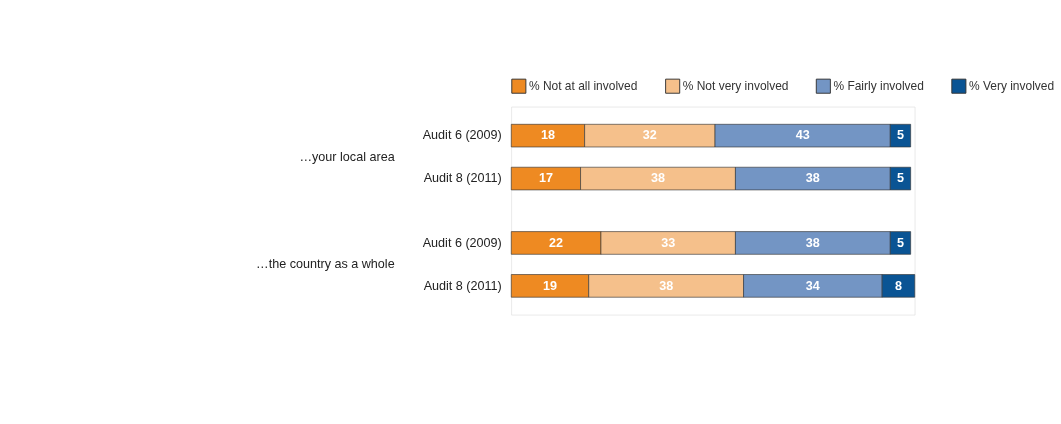 The image size is (1061, 424). Describe the element at coordinates (549, 285) in the screenshot. I see `data-label: 19` at that location.